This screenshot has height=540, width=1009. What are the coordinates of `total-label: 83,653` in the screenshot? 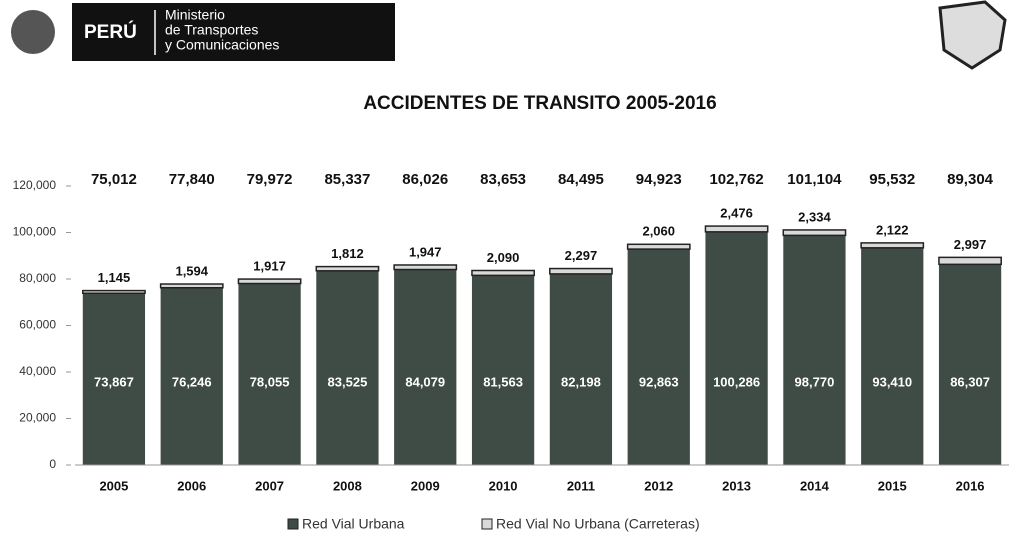 It's located at (503, 179).